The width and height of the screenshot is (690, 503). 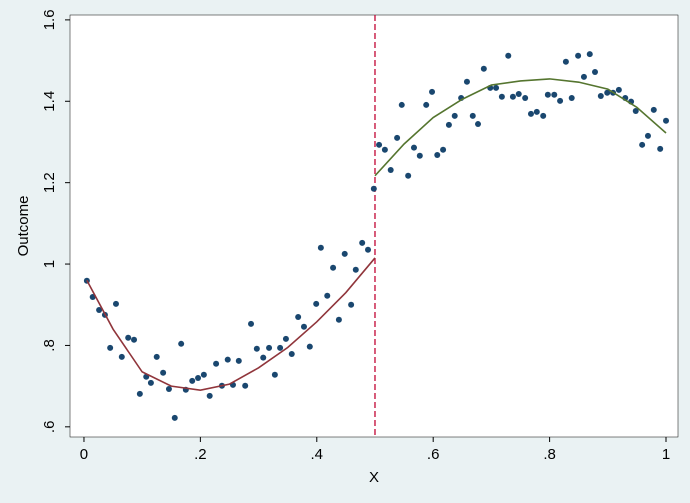 I want to click on x-tick-label: 1, so click(x=666, y=454).